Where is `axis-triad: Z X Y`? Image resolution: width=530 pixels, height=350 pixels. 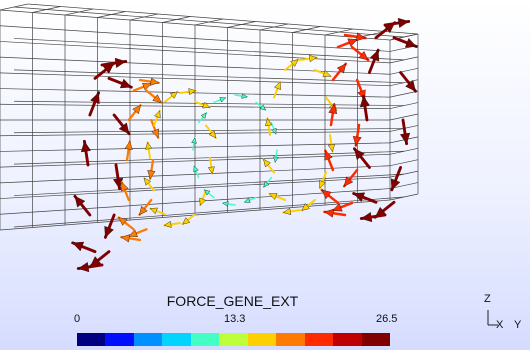
axis-triad: Z X Y is located at coordinates (504, 314).